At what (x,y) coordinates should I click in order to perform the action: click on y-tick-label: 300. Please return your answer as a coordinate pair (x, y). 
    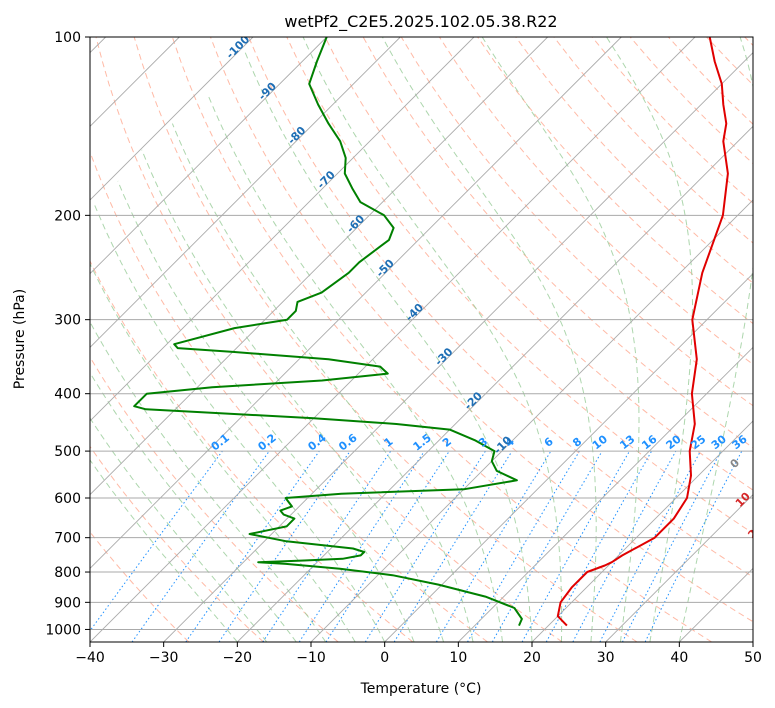
    Looking at the image, I should click on (67, 321).